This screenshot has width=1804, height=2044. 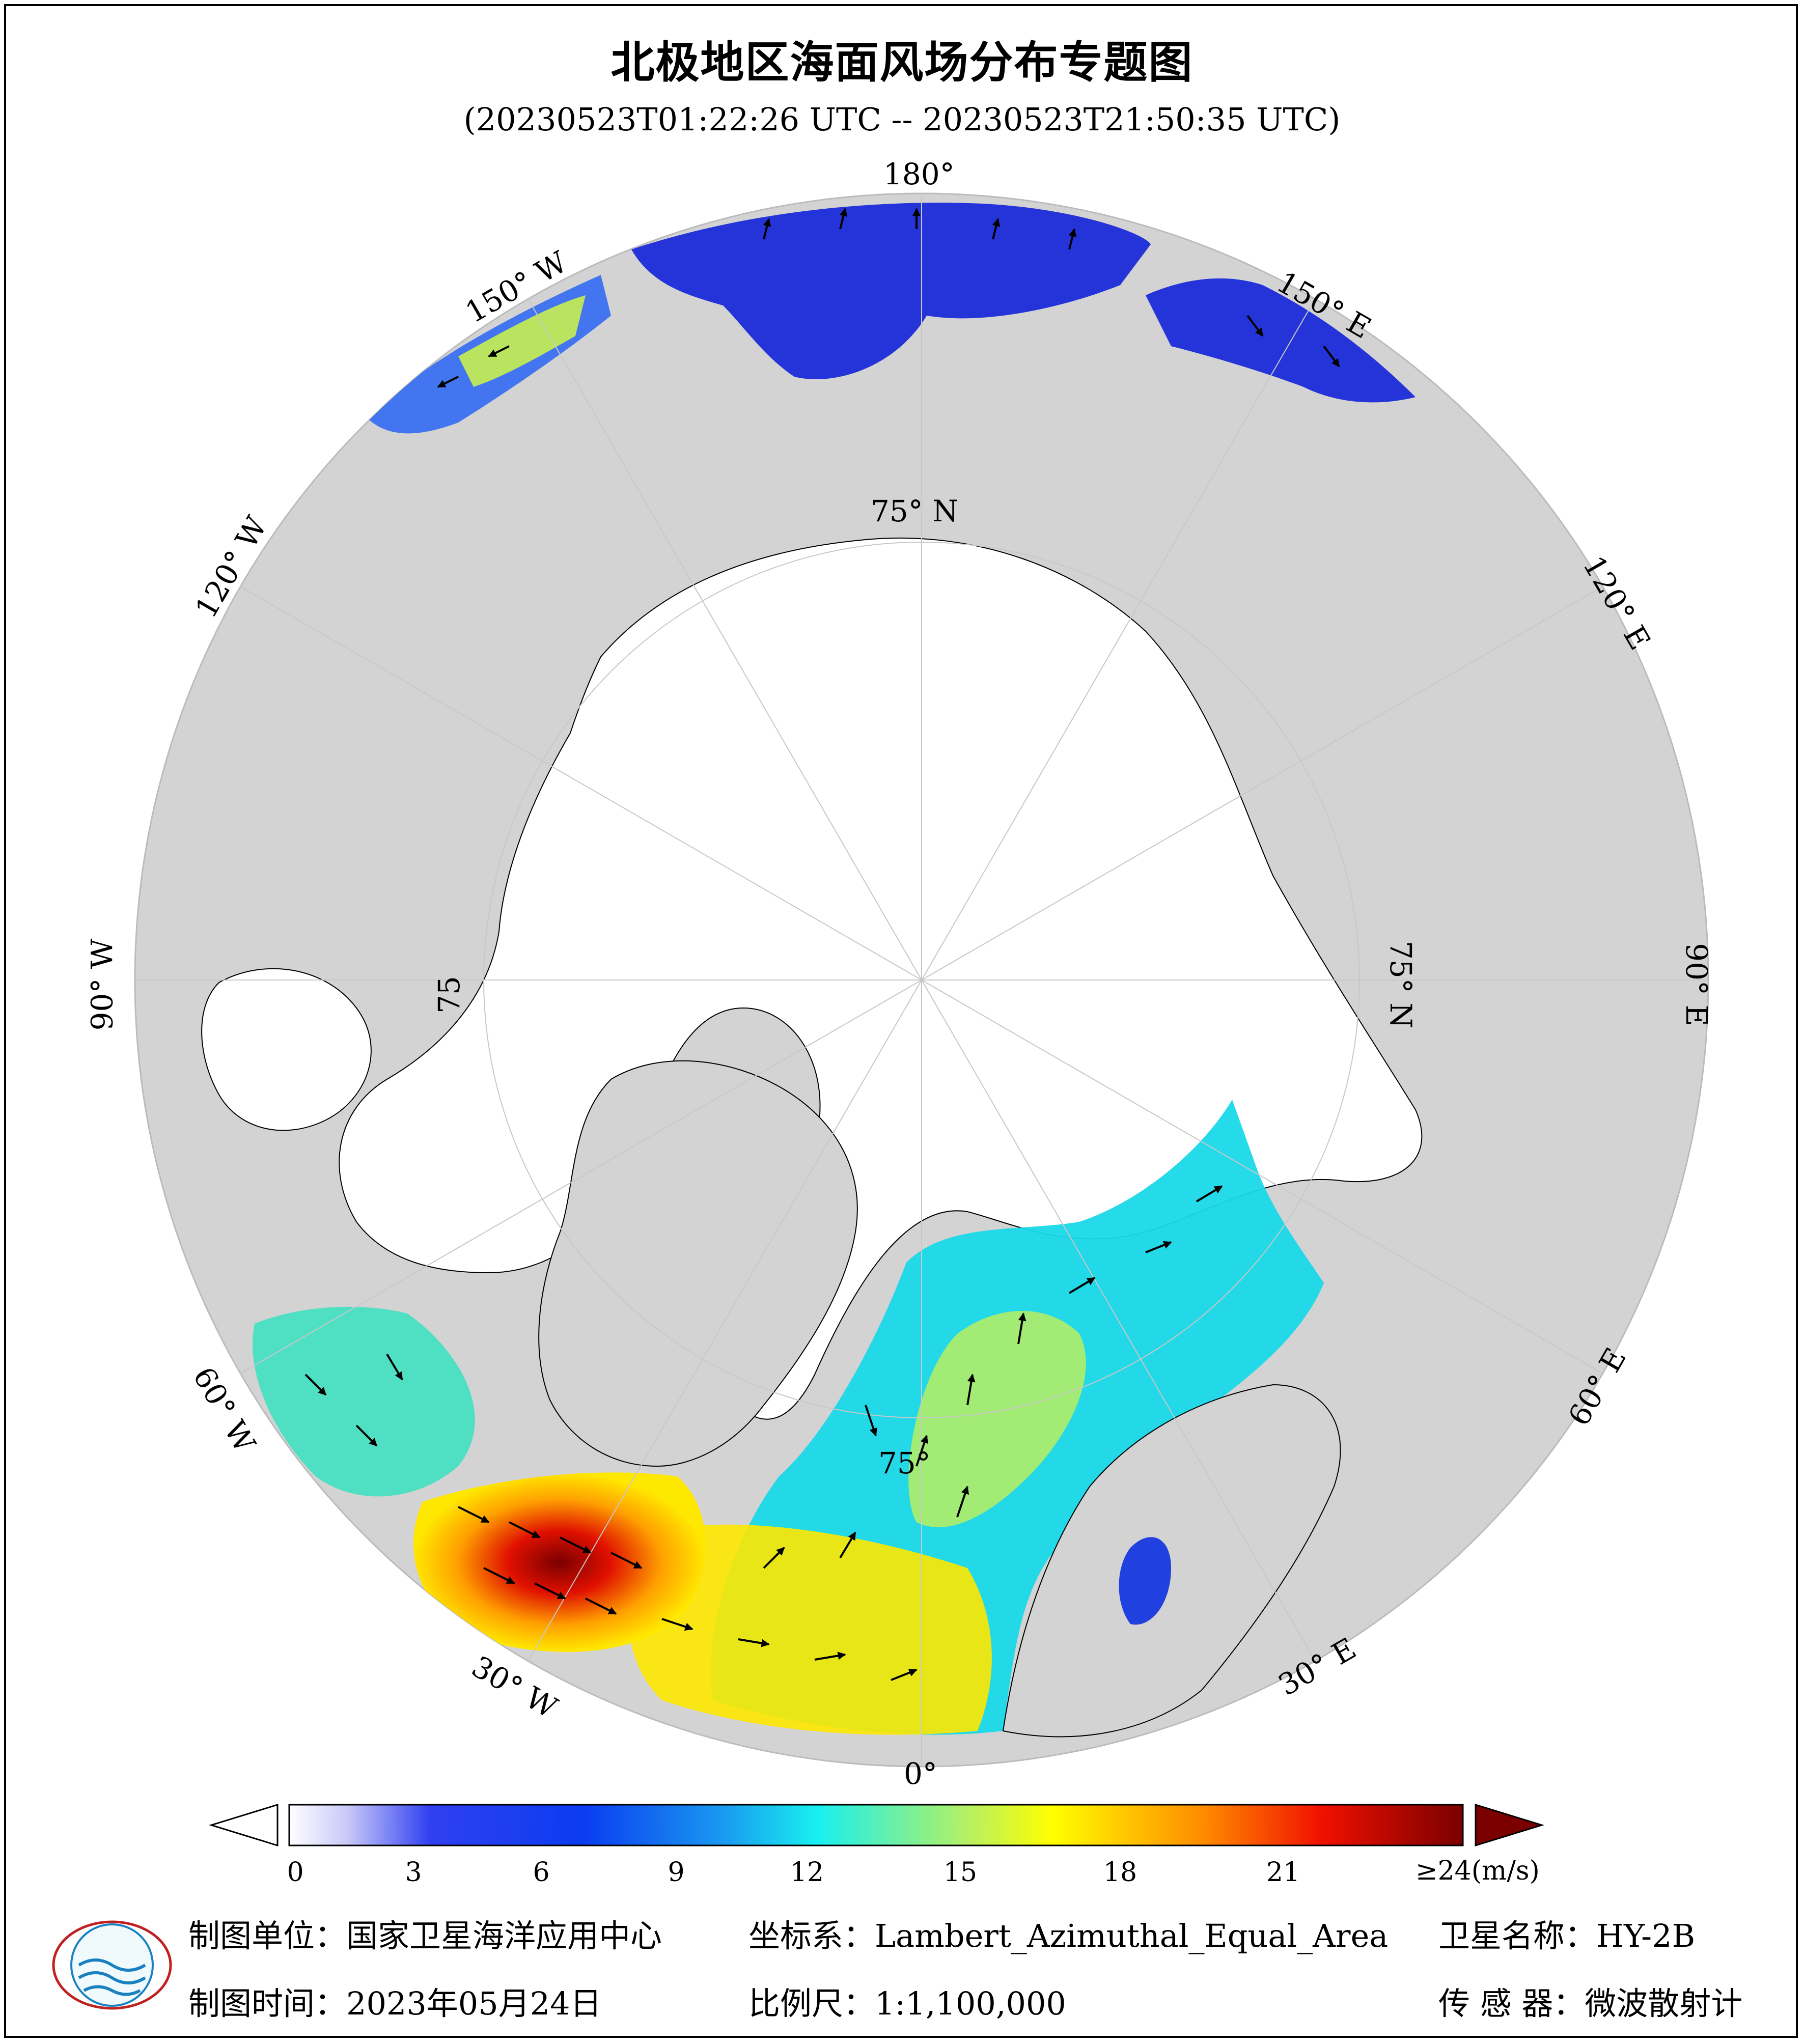 I want to click on wind-field-labrador, so click(x=364, y=1401).